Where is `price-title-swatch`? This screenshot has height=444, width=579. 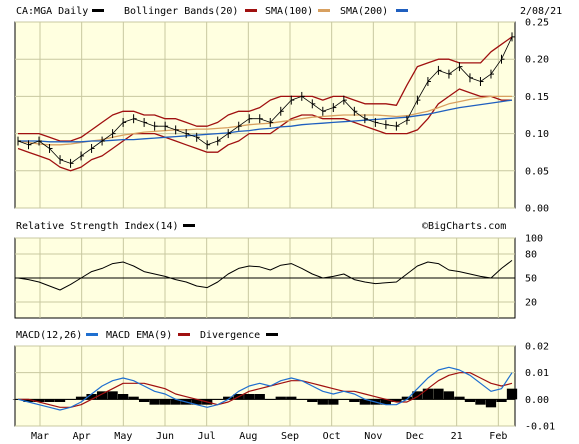 price-title-swatch is located at coordinates (98, 10).